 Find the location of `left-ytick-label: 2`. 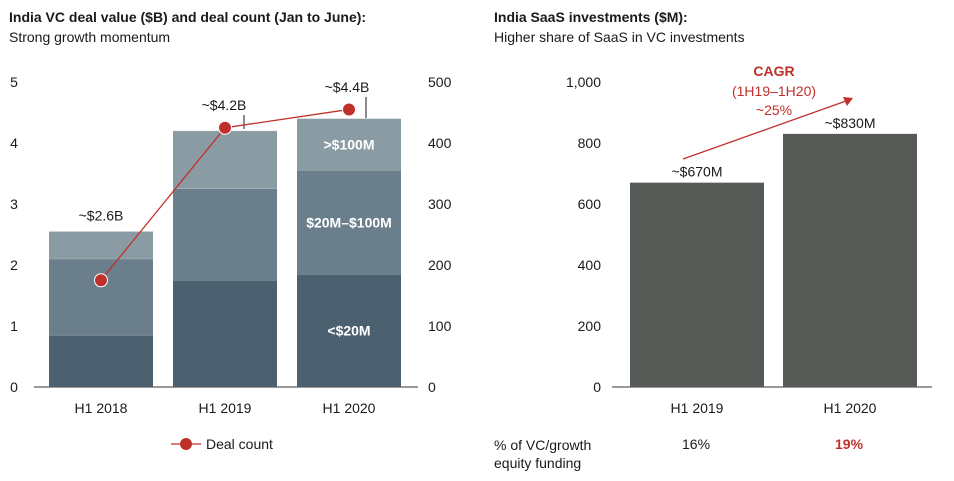

left-ytick-label: 2 is located at coordinates (14, 265).